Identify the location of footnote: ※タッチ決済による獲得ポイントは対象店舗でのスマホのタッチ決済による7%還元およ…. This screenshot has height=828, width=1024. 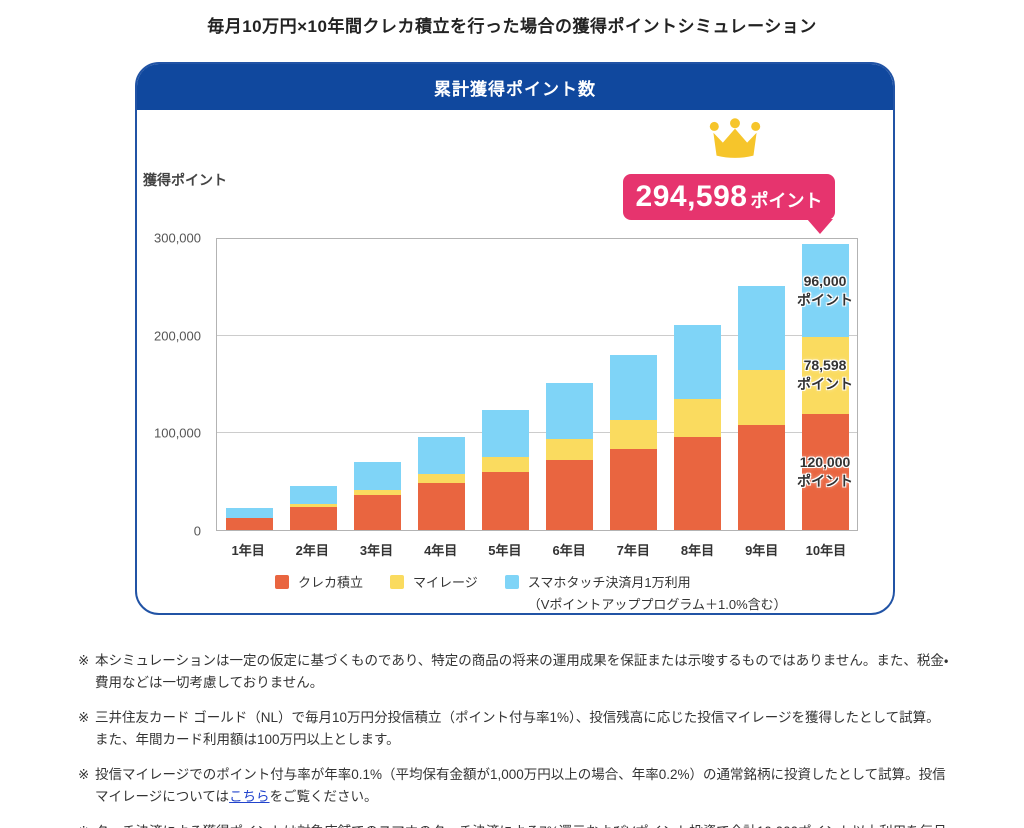
(515, 824).